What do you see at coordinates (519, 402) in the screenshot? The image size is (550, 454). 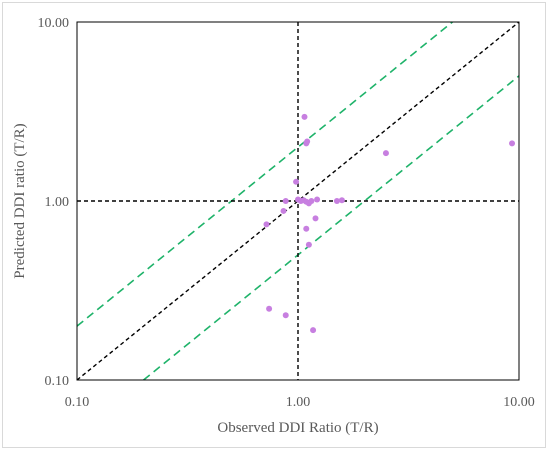 I see `x-tick-label: 10.00` at bounding box center [519, 402].